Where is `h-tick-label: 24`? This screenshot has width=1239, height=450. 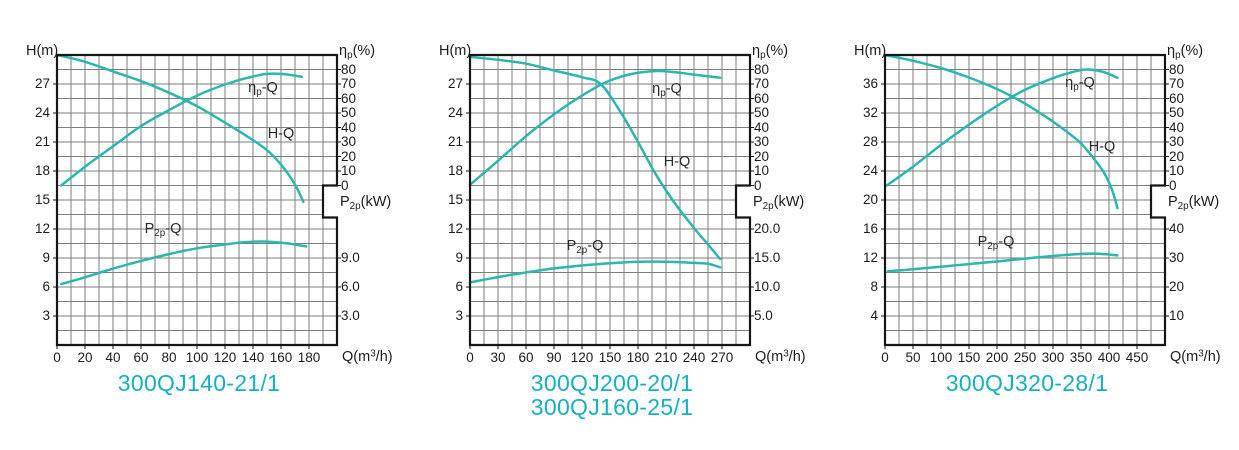 h-tick-label: 24 is located at coordinates (455, 112).